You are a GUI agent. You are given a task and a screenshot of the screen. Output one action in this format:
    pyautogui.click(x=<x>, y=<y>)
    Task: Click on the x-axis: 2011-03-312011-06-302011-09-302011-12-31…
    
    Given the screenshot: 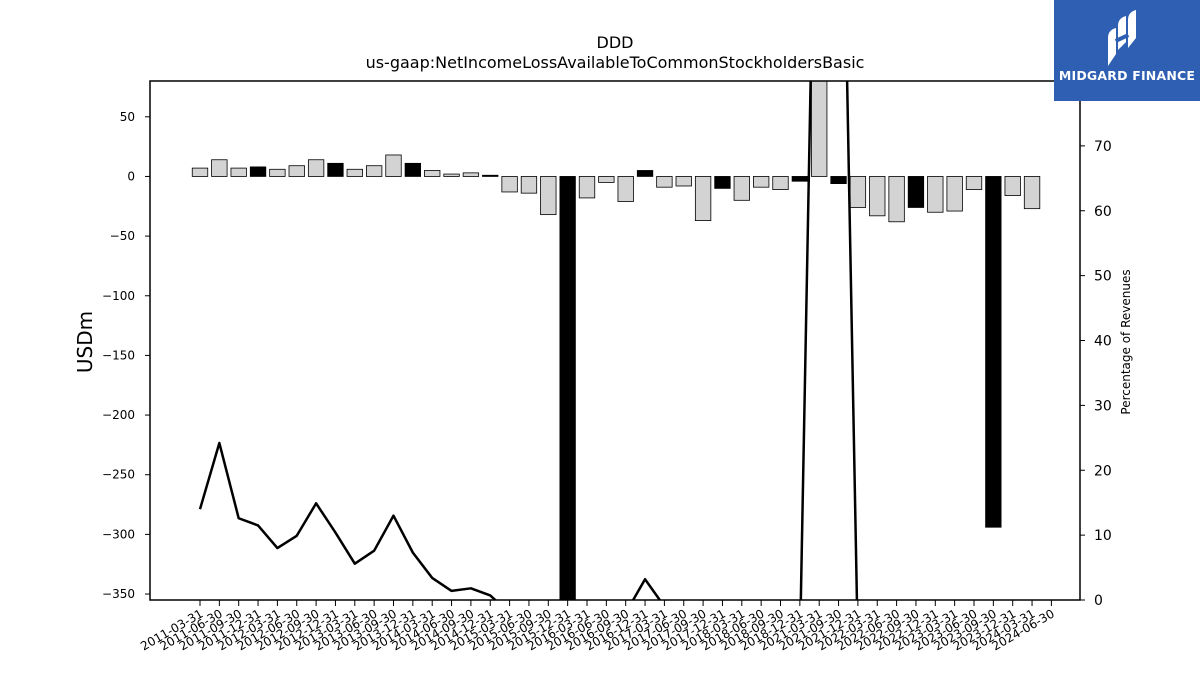 What is the action you would take?
    pyautogui.click(x=597, y=626)
    